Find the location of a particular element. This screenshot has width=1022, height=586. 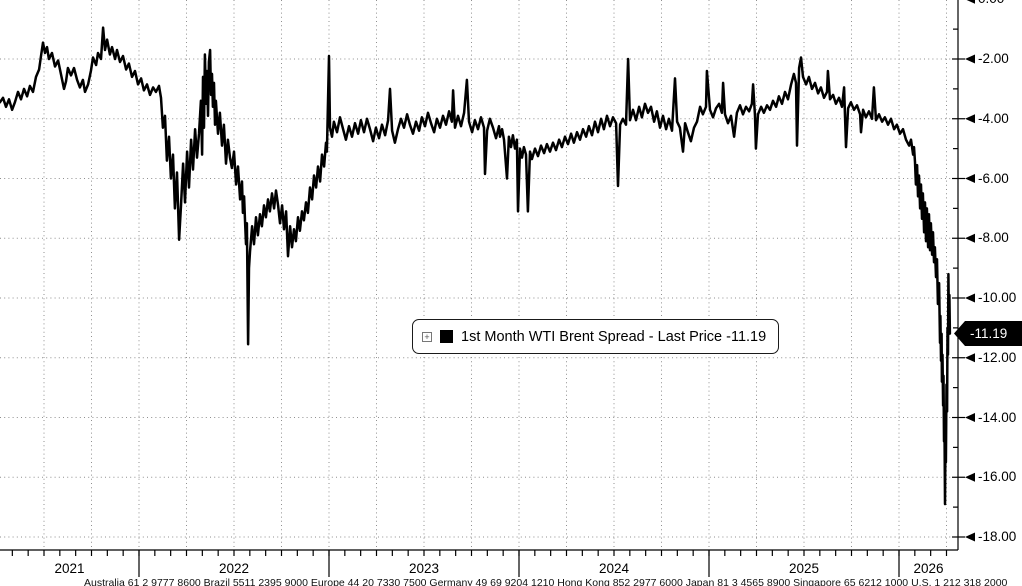

expand-icon: + is located at coordinates (427, 336).